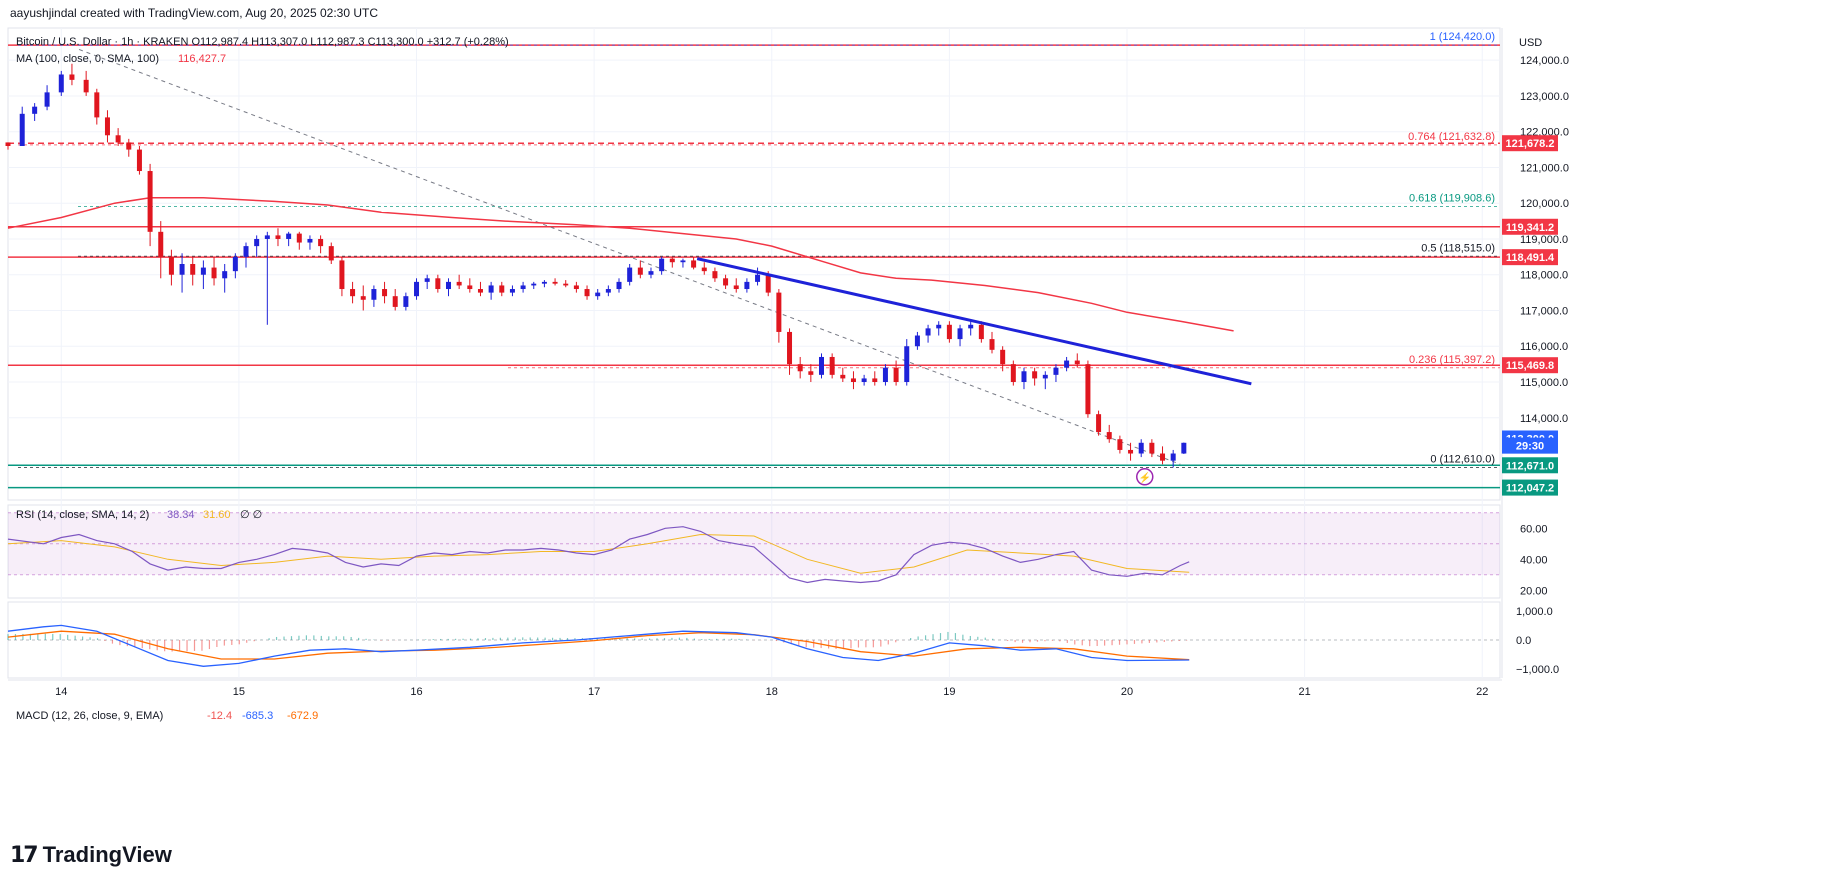  Describe the element at coordinates (594, 692) in the screenshot. I see `time-tick-label: 17` at that location.